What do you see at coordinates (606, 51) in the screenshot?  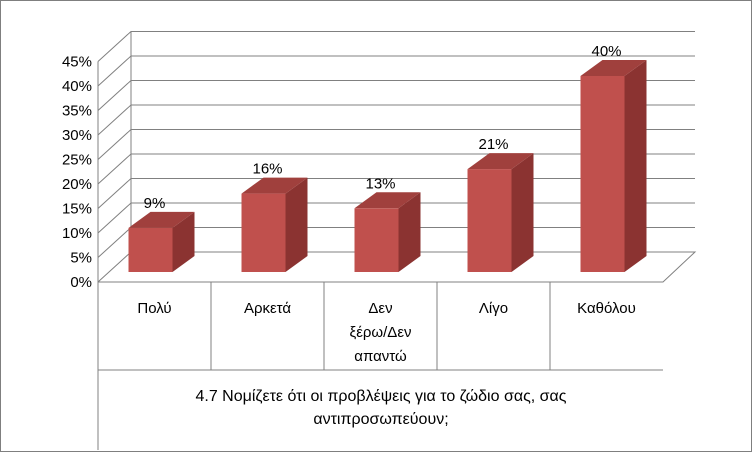 I see `data-label: 40%` at bounding box center [606, 51].